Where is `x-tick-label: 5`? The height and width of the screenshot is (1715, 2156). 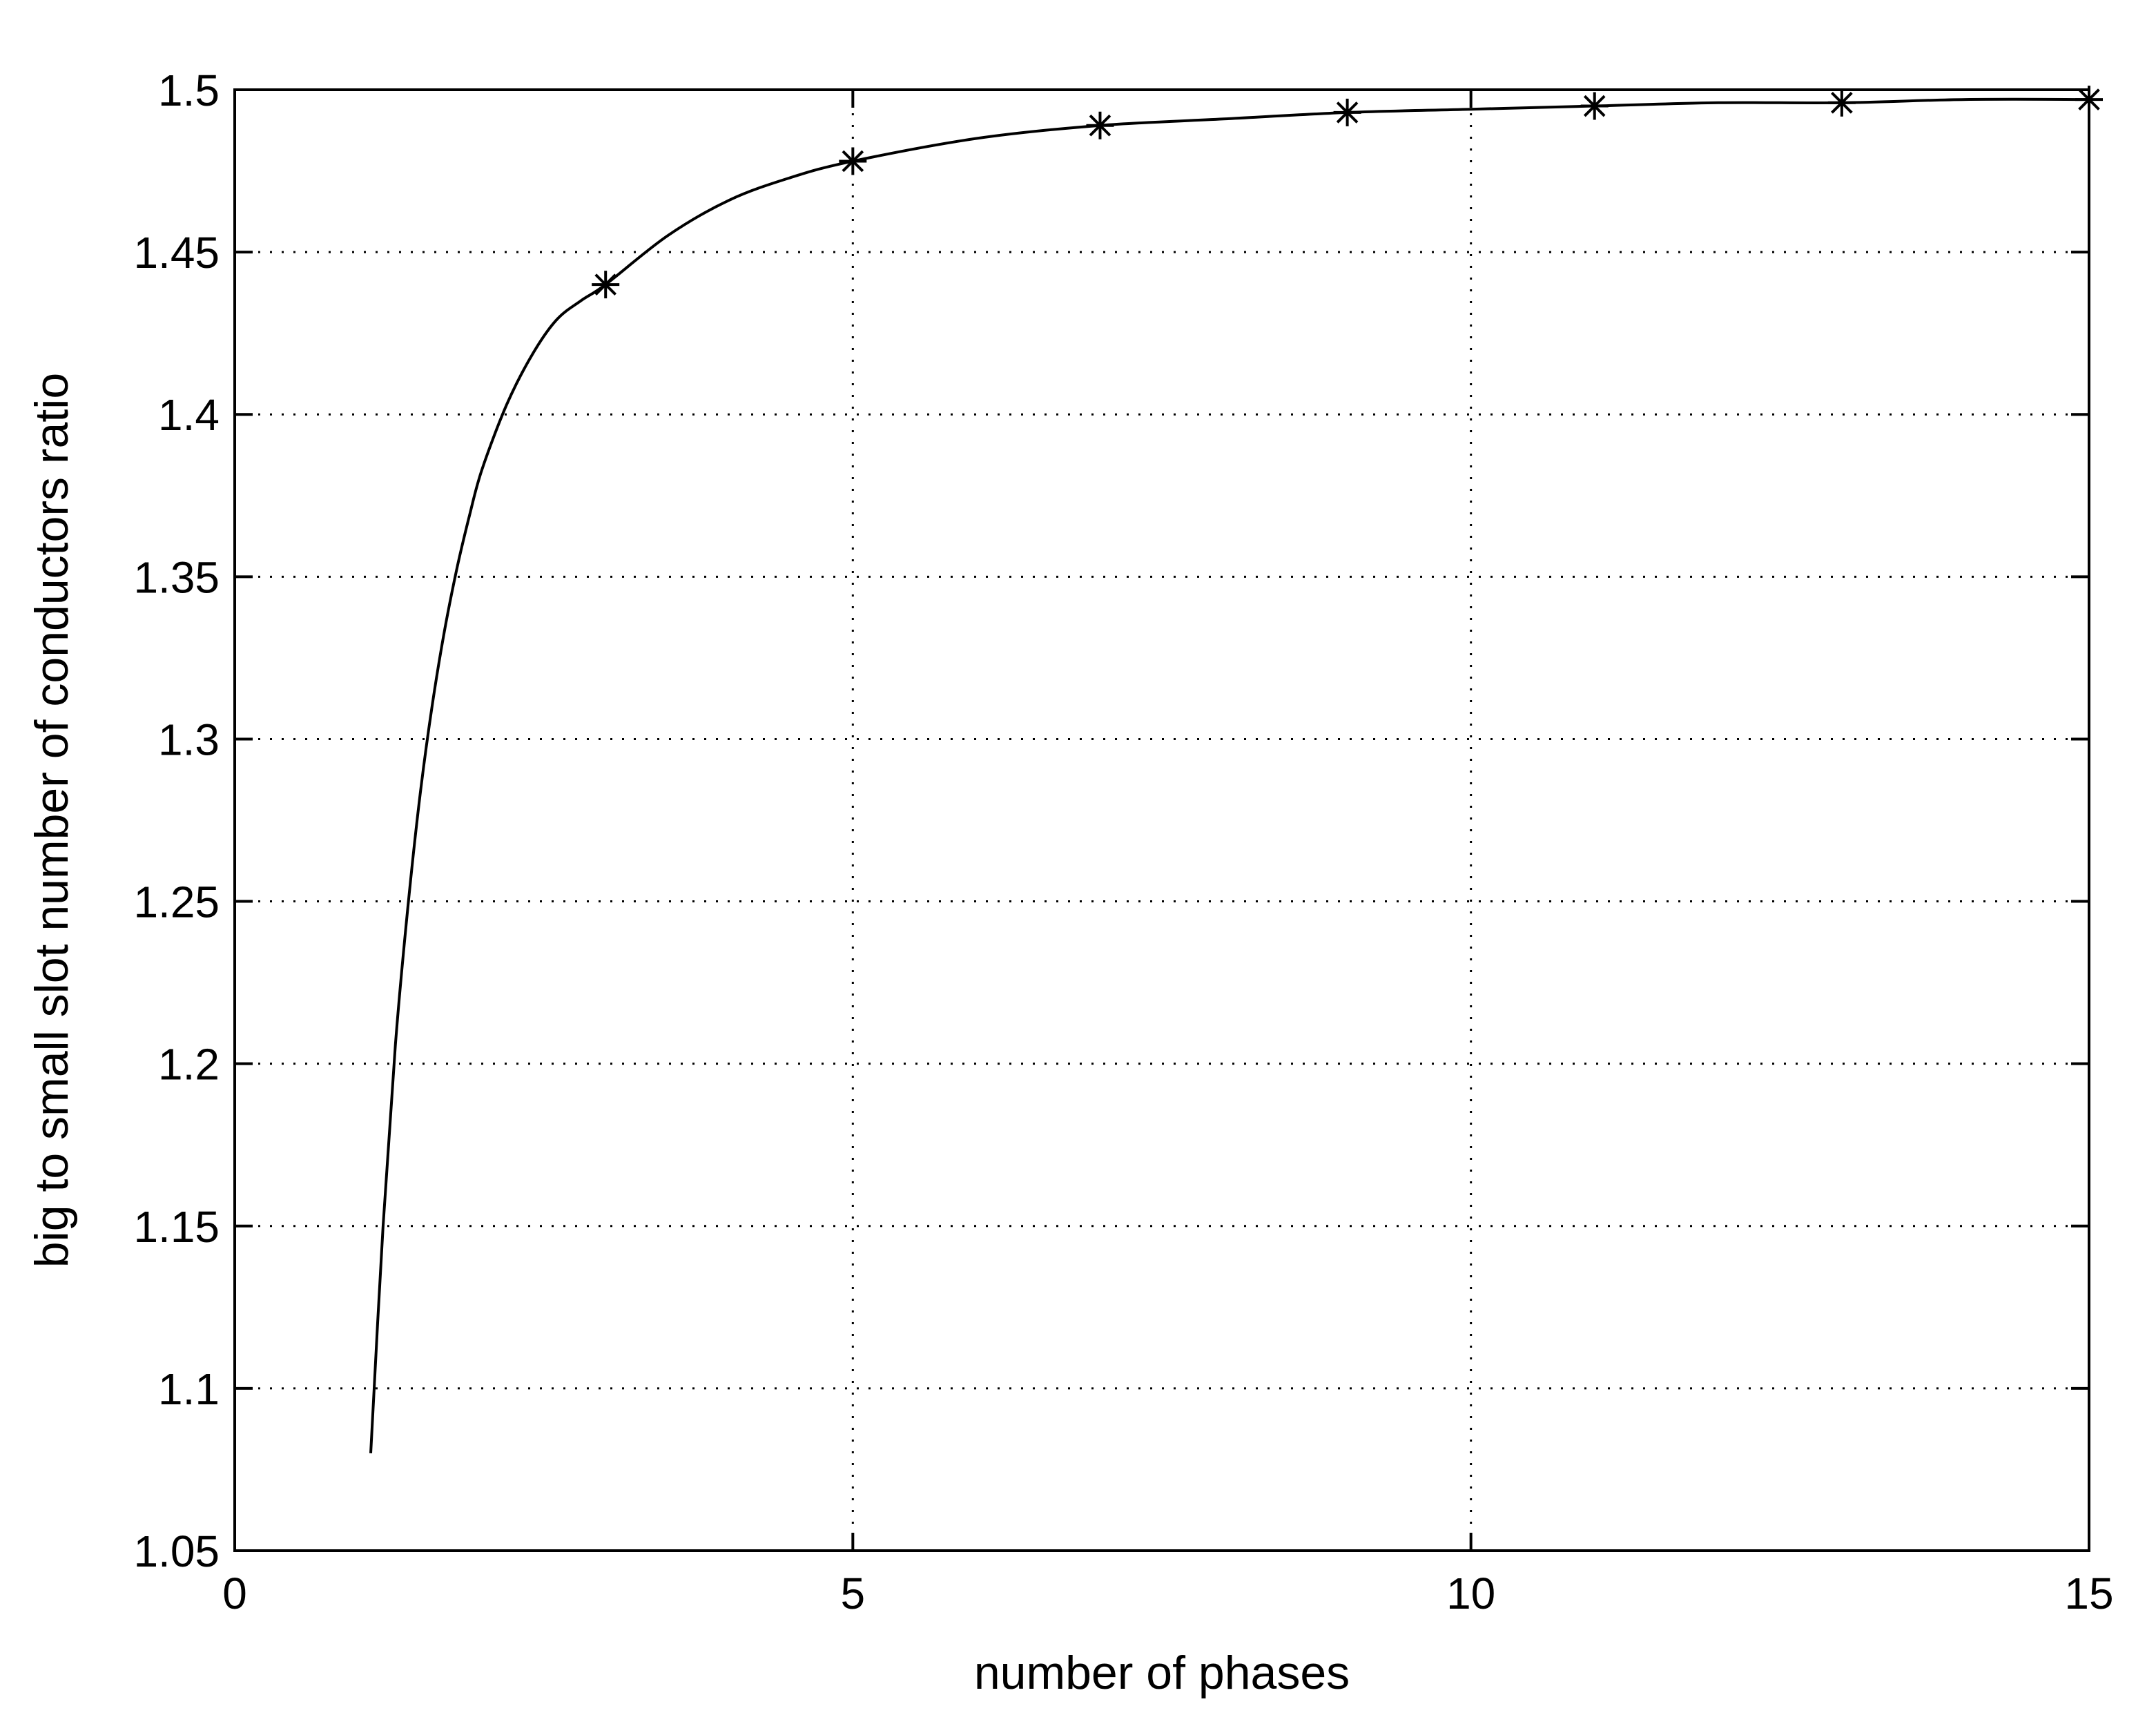
x-tick-label: 5 is located at coordinates (854, 1593).